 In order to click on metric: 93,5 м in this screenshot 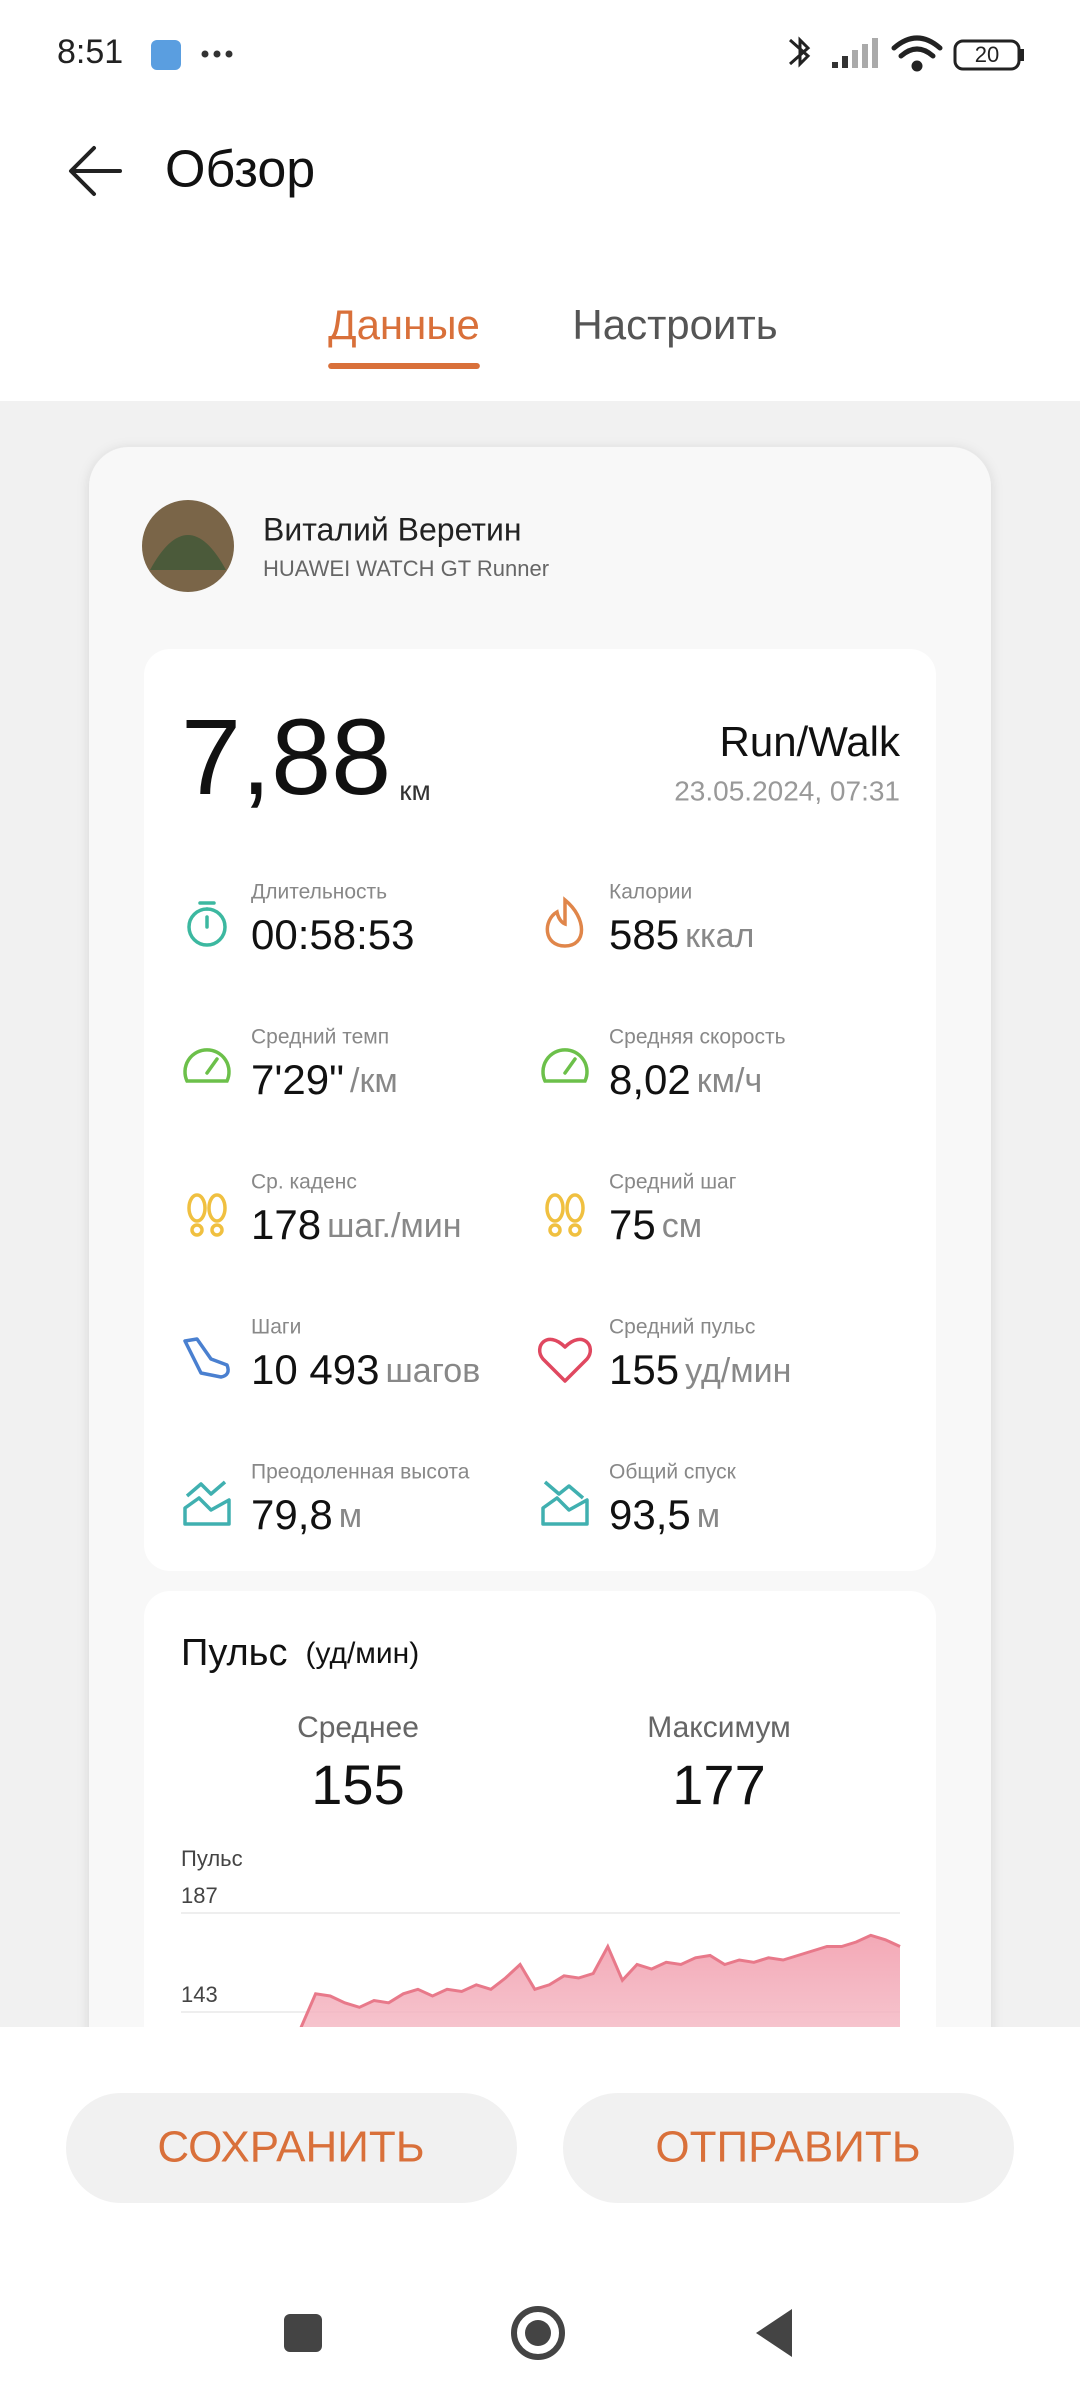, I will do `click(664, 1514)`.